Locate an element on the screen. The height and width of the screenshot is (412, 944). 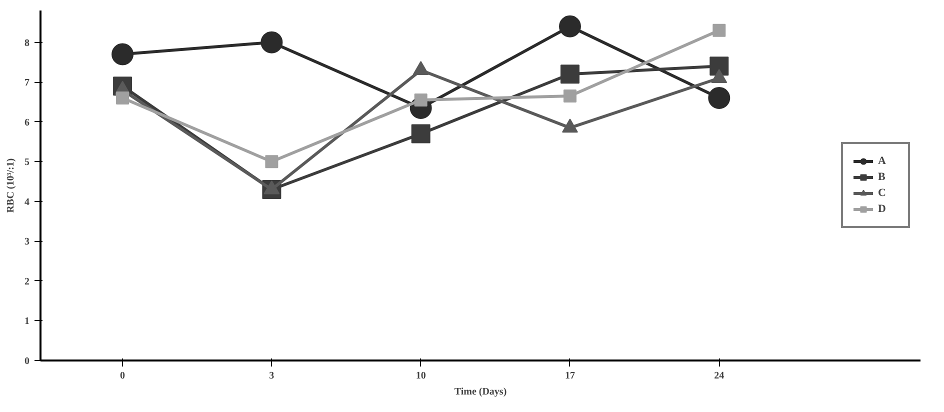
y-tick-label: 1 is located at coordinates (27, 322).